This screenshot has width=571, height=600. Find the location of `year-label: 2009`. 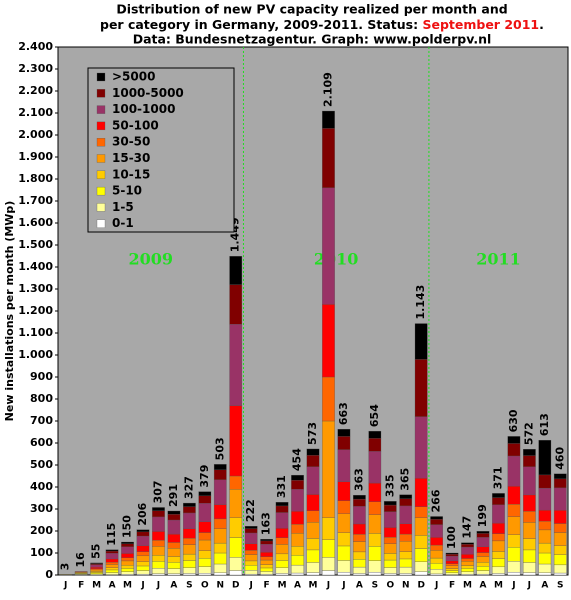

year-label: 2009 is located at coordinates (150, 259).